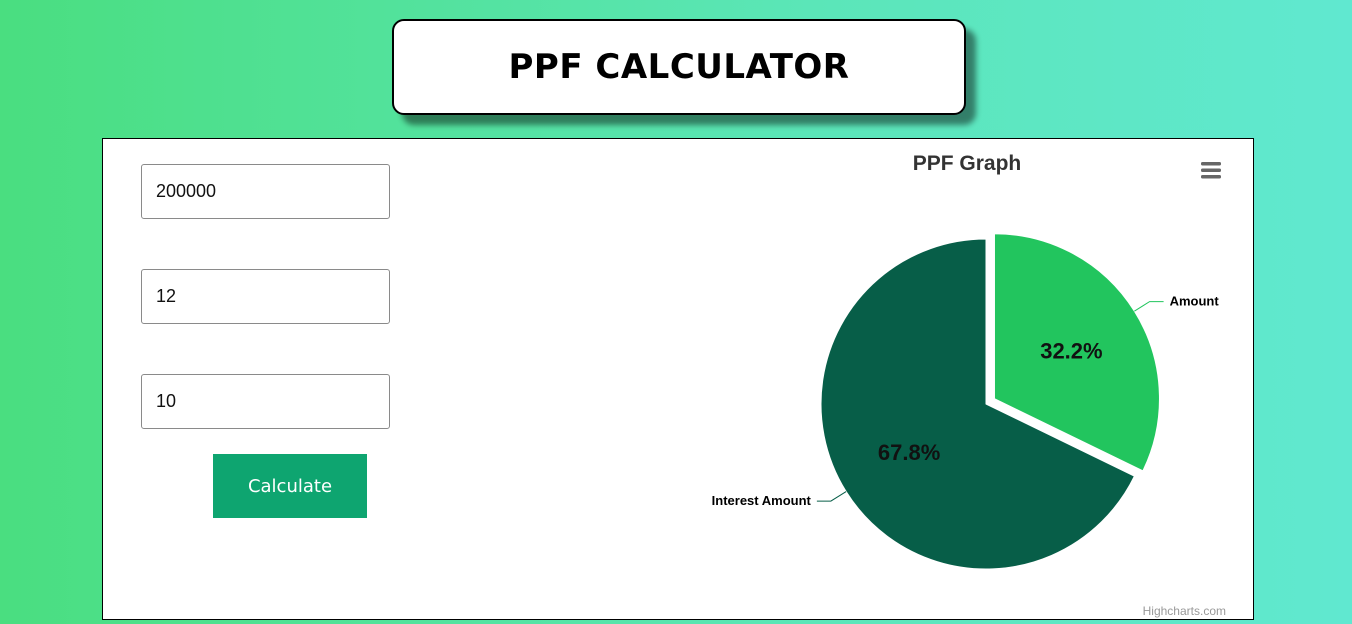  I want to click on slice-name-label: Amount, so click(1195, 301).